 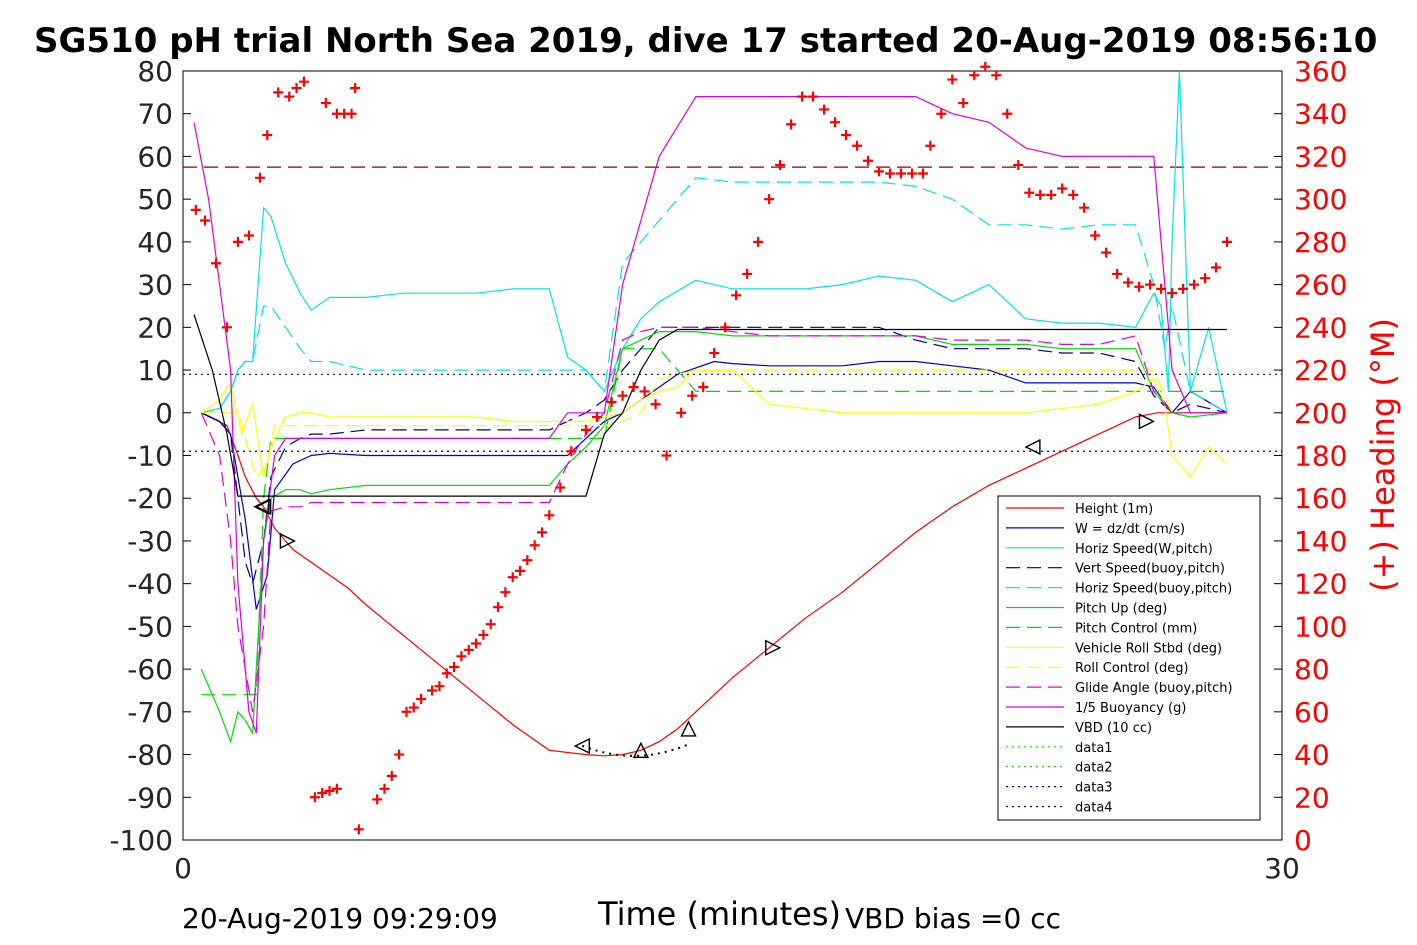 What do you see at coordinates (150, 669) in the screenshot?
I see `y-left-tick-label: -60` at bounding box center [150, 669].